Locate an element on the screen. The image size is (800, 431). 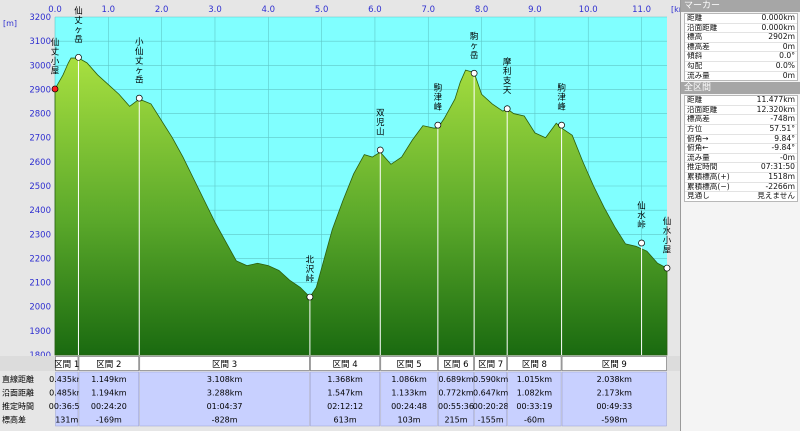
marker-row-label: 流み量 is located at coordinates (698, 75).